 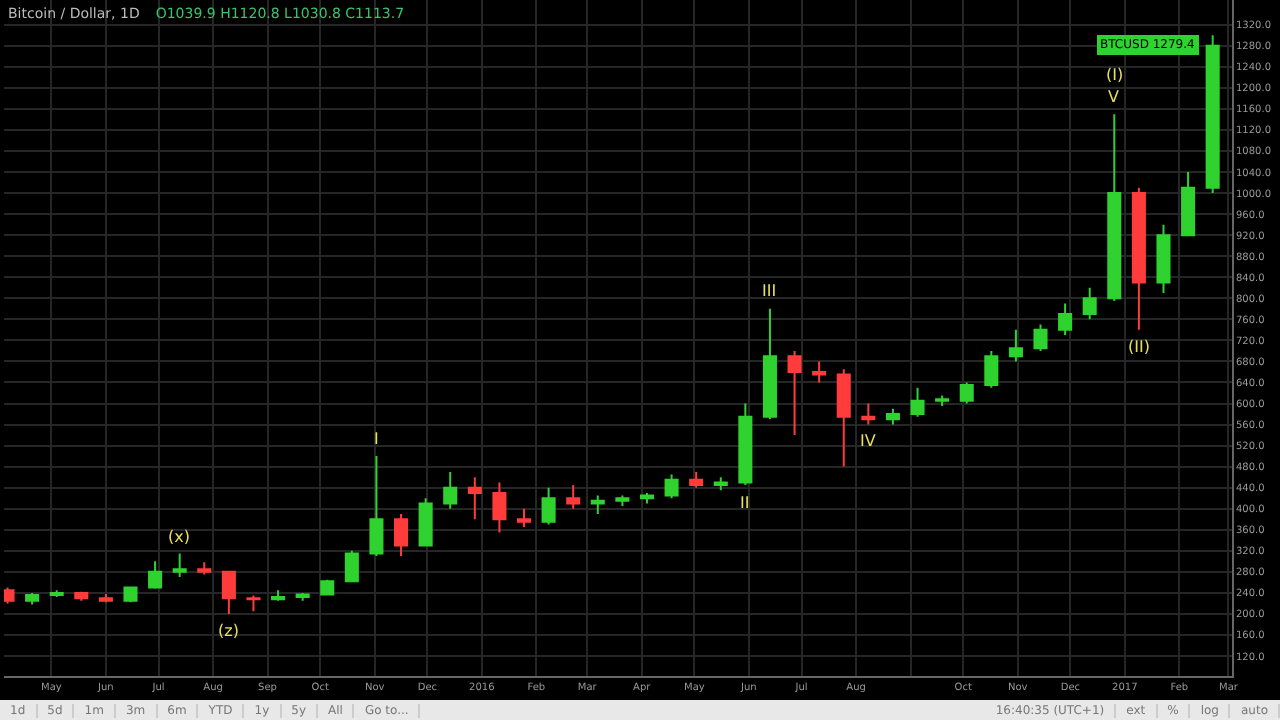 What do you see at coordinates (745, 503) in the screenshot?
I see `annotation: II` at bounding box center [745, 503].